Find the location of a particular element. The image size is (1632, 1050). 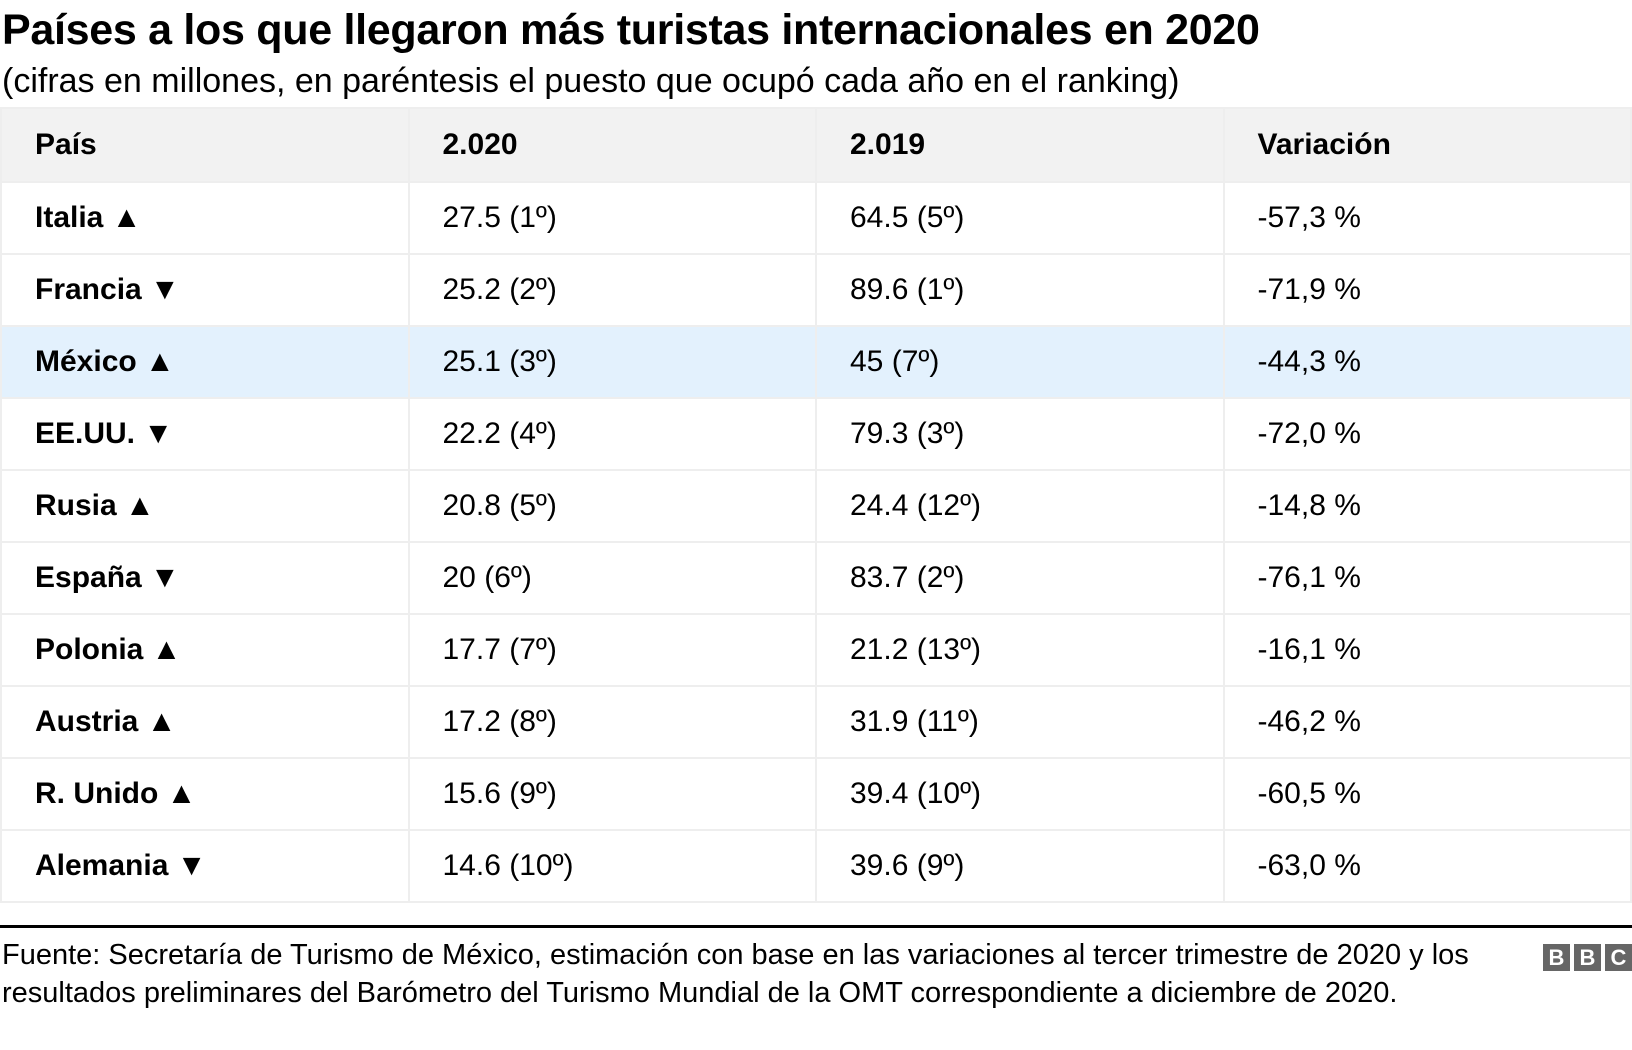

header-2020: 2.020 is located at coordinates (612, 145).